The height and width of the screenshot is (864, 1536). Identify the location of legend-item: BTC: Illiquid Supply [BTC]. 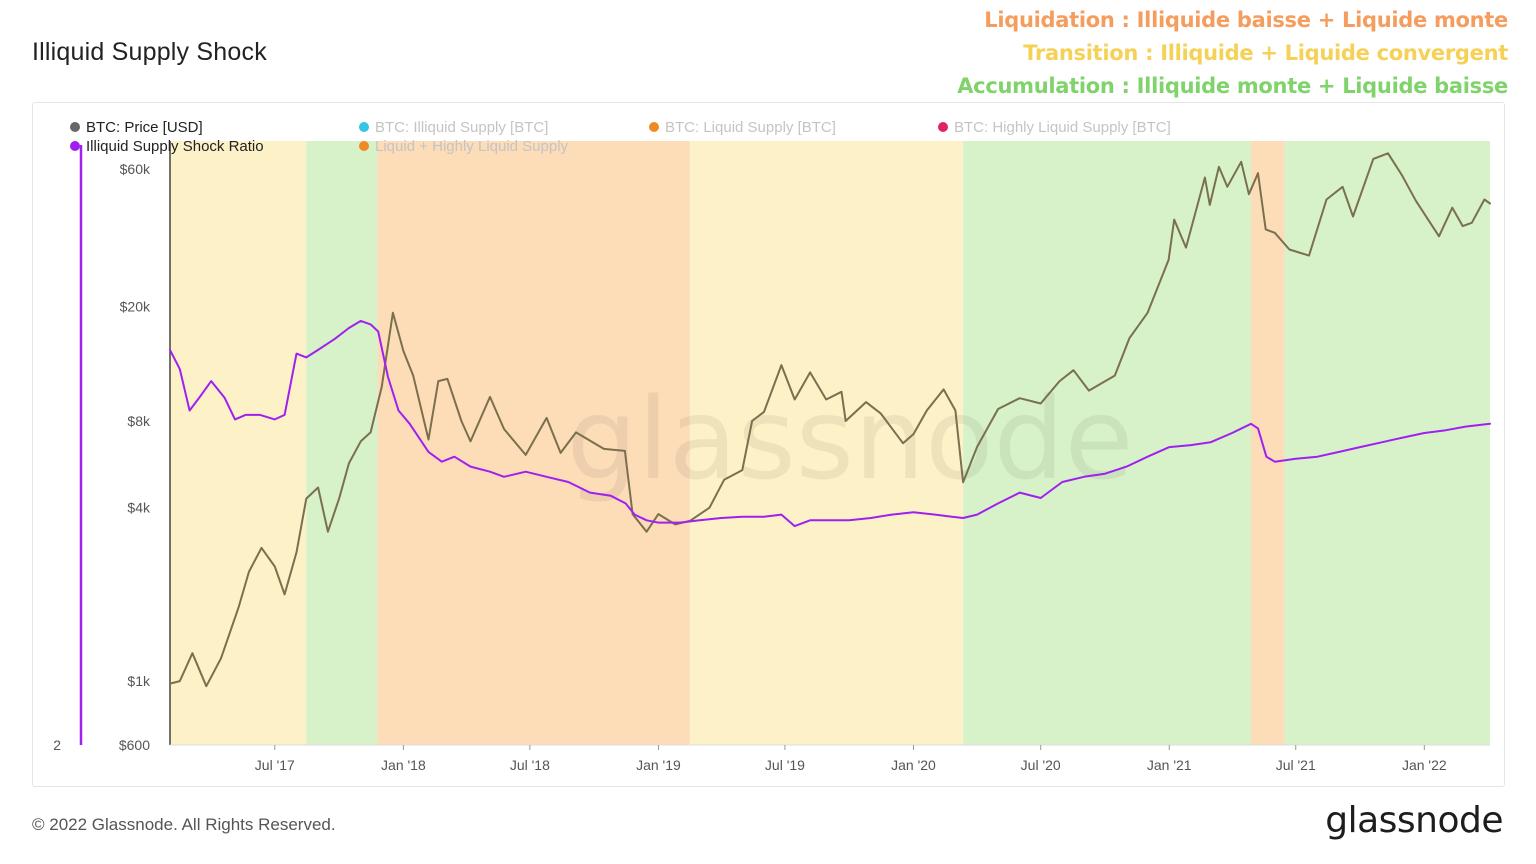
(453, 127).